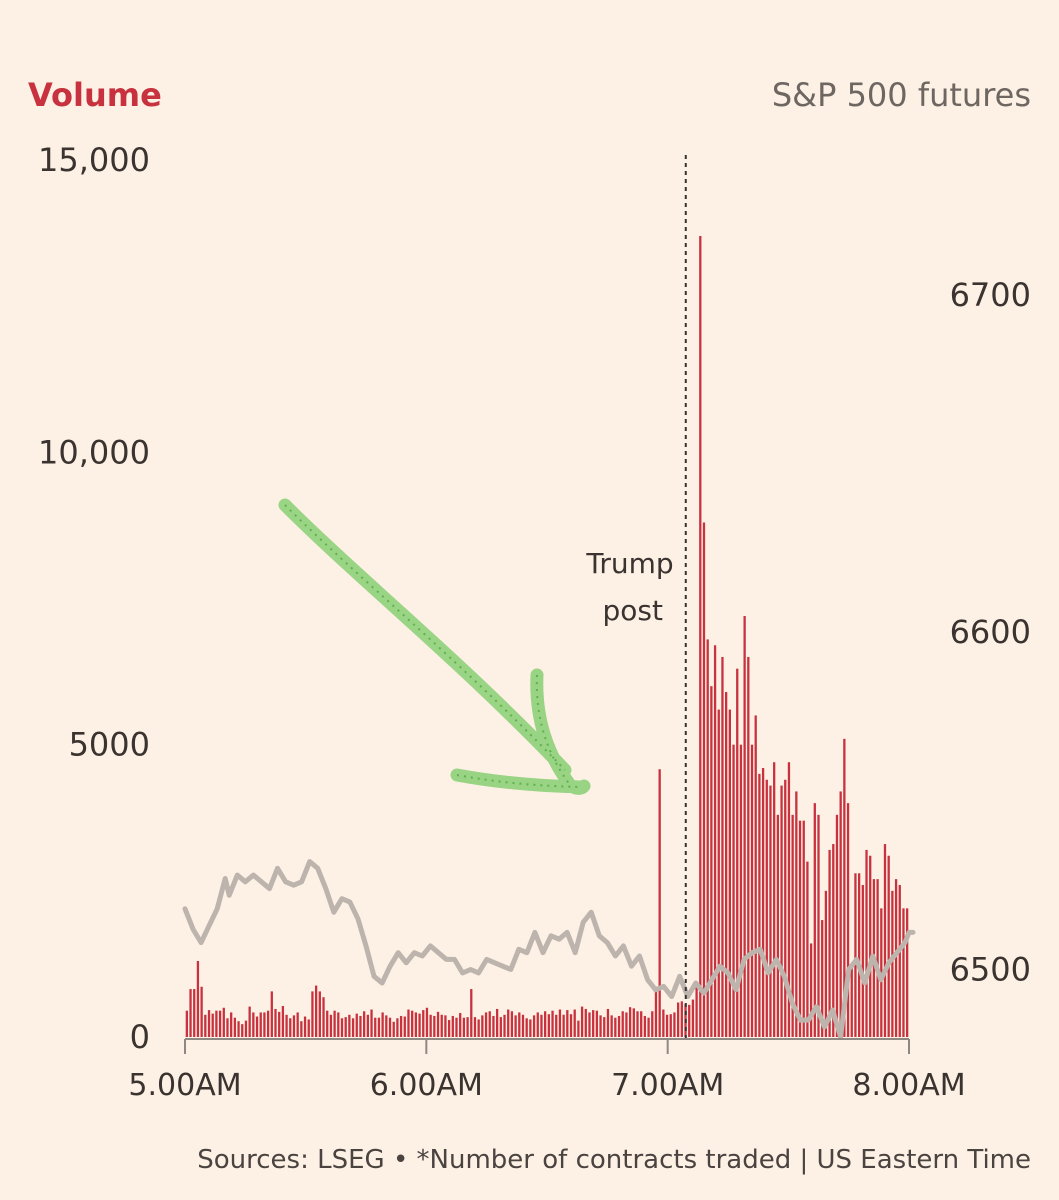 Image resolution: width=1059 pixels, height=1200 pixels. I want to click on price-series-group, so click(549, 949).